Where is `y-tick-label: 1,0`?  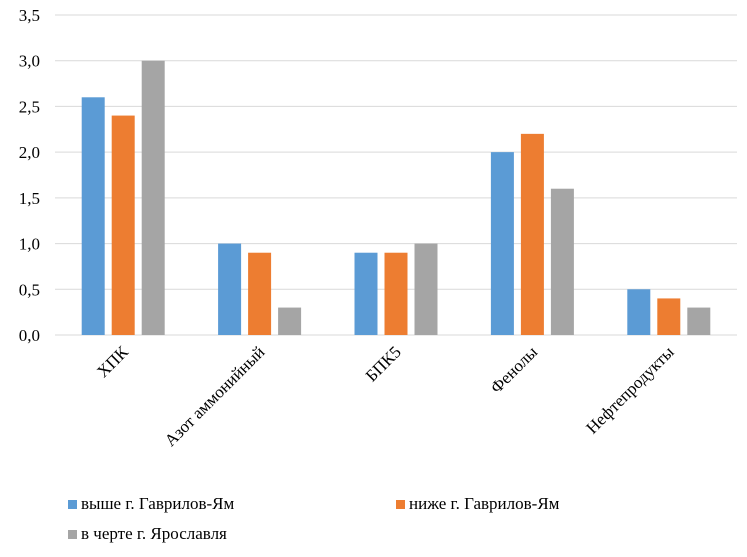 y-tick-label: 1,0 is located at coordinates (29, 244).